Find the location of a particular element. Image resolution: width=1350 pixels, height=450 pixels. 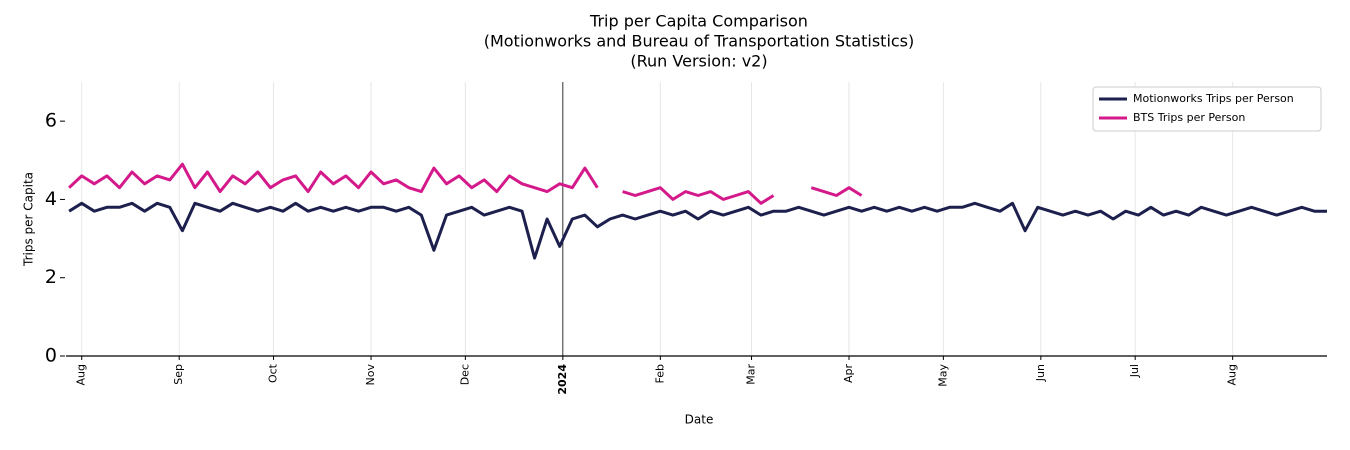

x-tick-label: Feb is located at coordinates (659, 373).